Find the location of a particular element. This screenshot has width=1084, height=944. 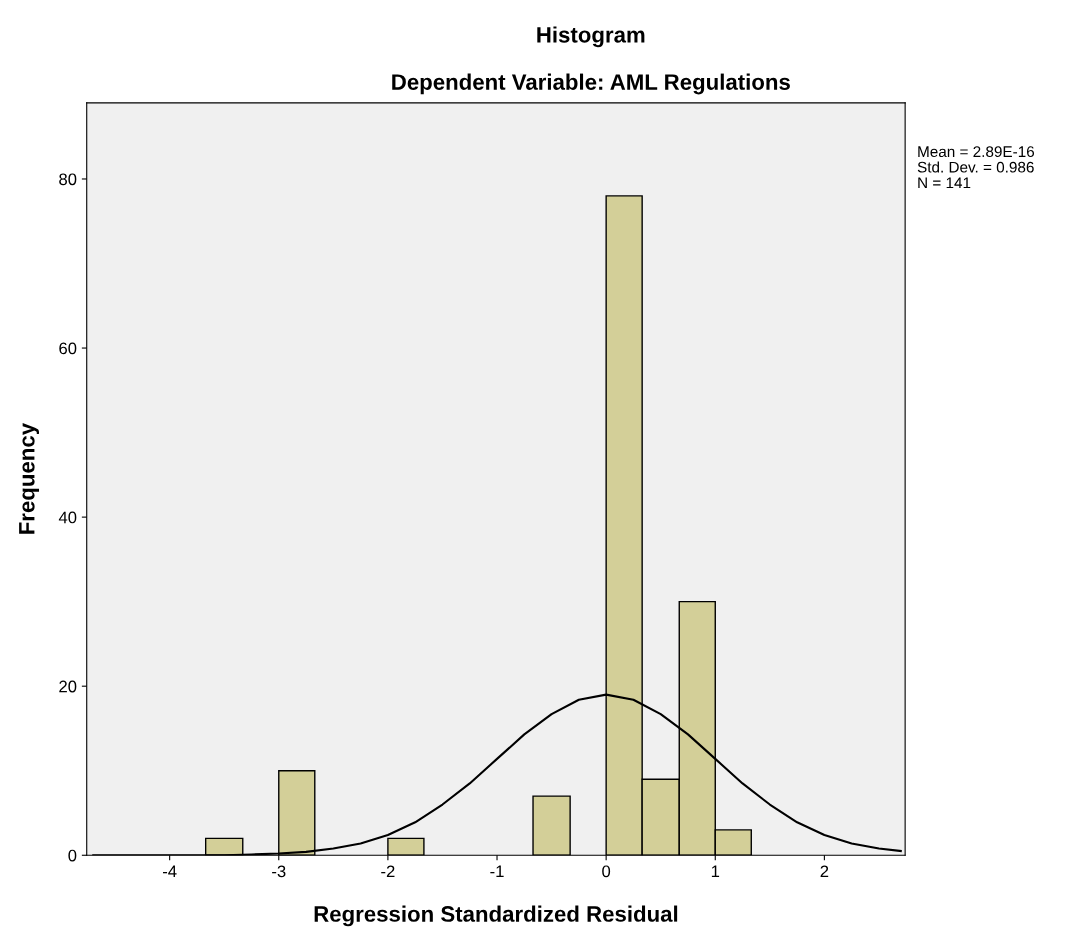

chart-subtitle: Dependent Variable: AML Regulations is located at coordinates (591, 84).